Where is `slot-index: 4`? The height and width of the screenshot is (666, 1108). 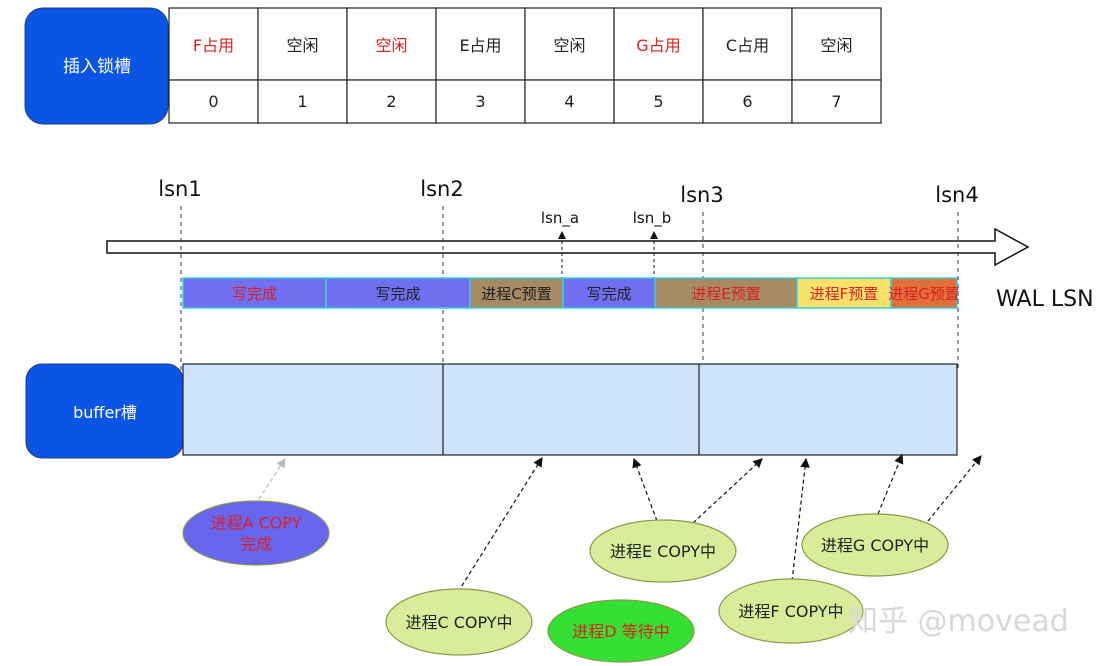
slot-index: 4 is located at coordinates (569, 101).